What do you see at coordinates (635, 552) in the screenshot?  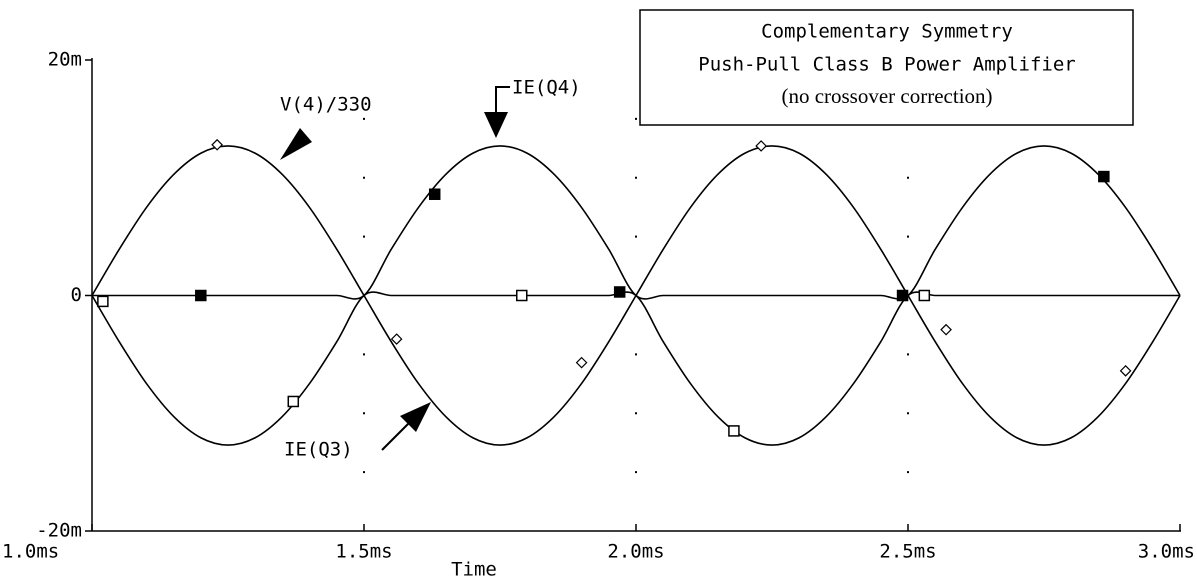 I see `x-tick-label: 2.0ms` at bounding box center [635, 552].